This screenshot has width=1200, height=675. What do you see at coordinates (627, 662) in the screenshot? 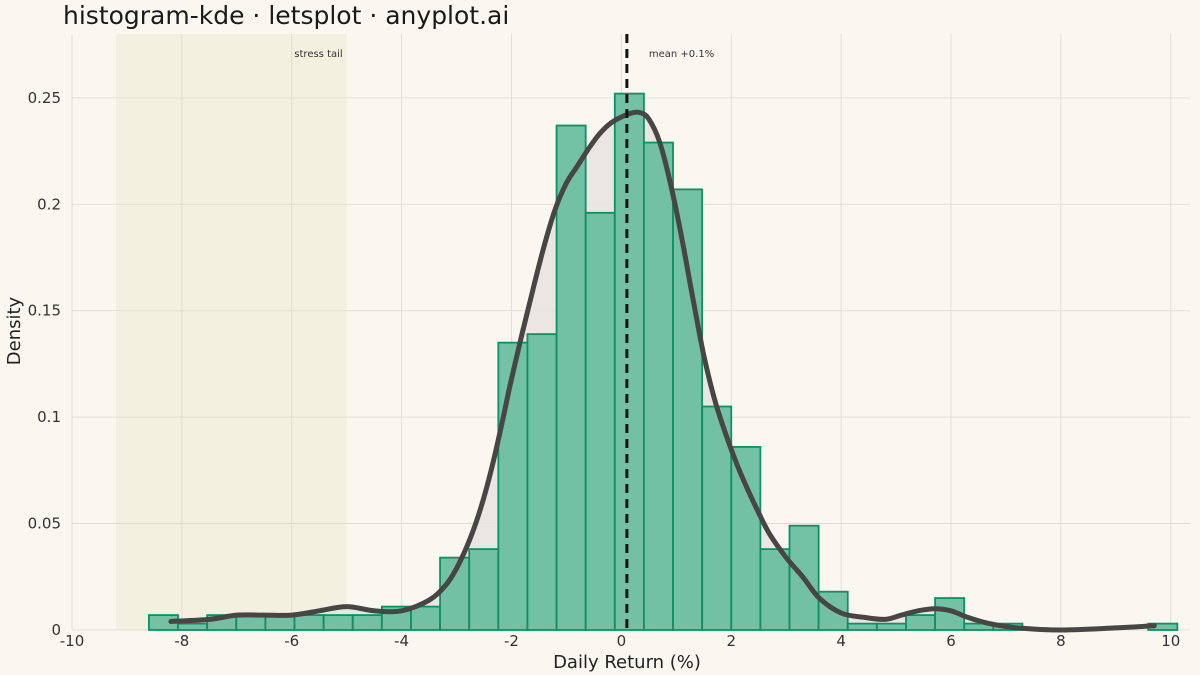
I see `x-axis-title: Daily Return (%)` at bounding box center [627, 662].